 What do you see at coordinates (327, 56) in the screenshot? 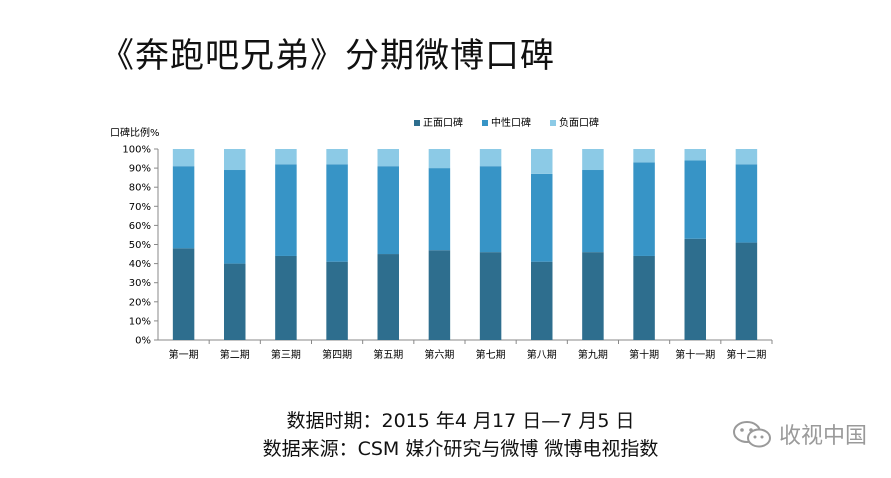
I see `page-title: 《奔跑吧兄弟》分期微博口碑` at bounding box center [327, 56].